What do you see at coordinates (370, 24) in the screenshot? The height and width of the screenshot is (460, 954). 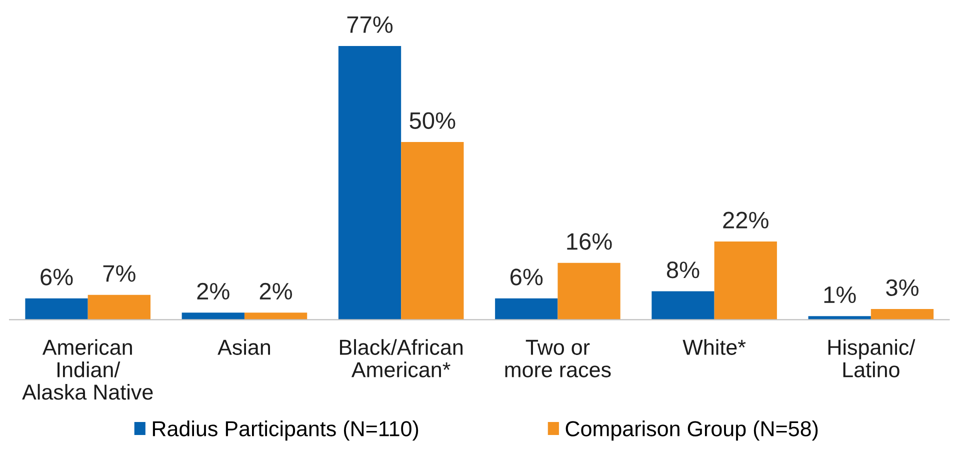 I see `data-label: 77%` at bounding box center [370, 24].